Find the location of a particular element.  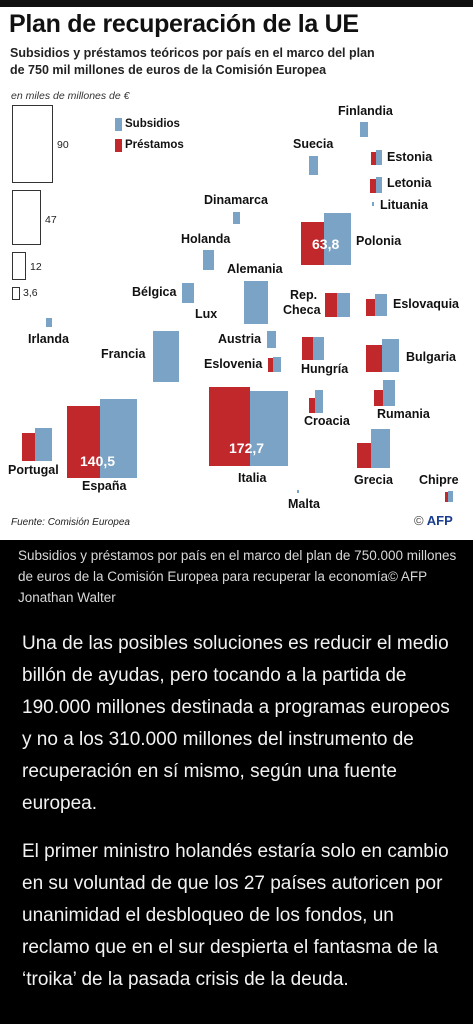

bar-subsidios-croacia is located at coordinates (319, 401).